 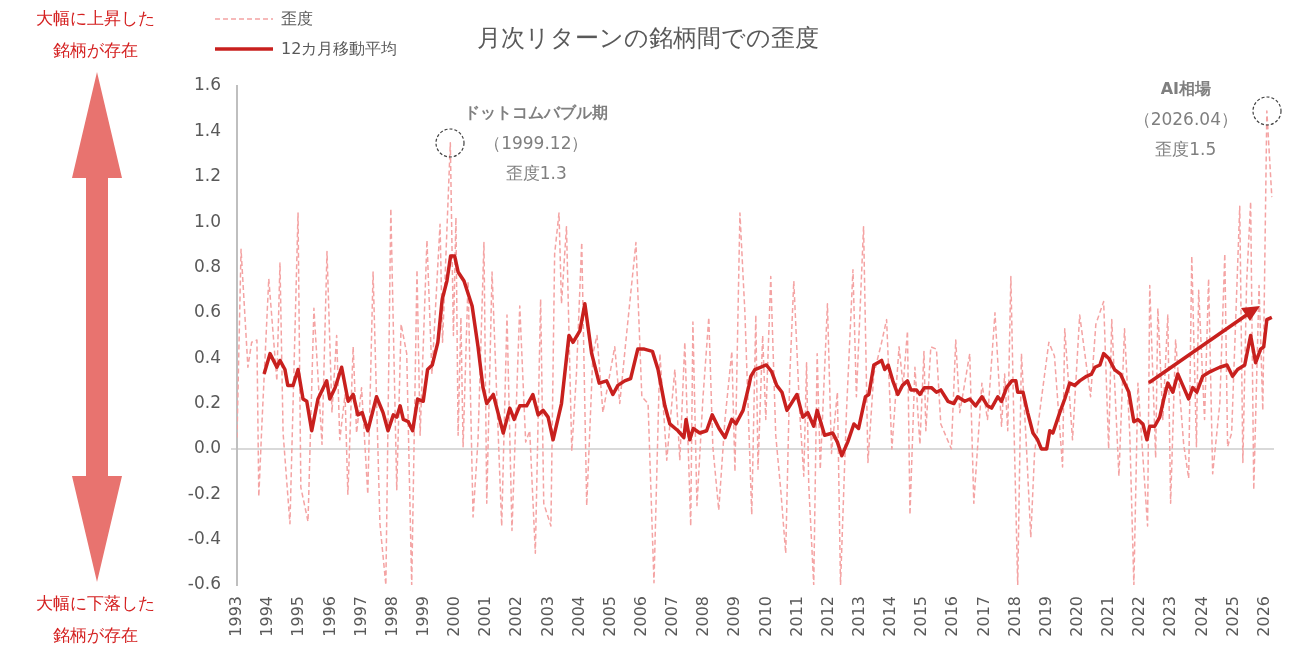 What do you see at coordinates (360, 616) in the screenshot?
I see `x-tick-label: 1997` at bounding box center [360, 616].